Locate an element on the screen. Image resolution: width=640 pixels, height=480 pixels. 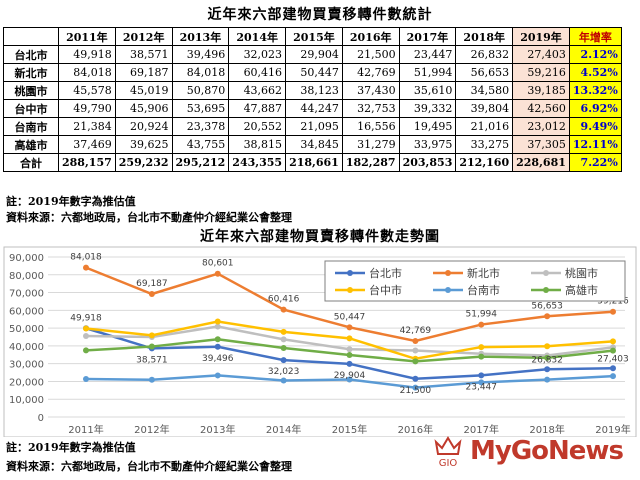
table-cell: 37,305 is located at coordinates (541, 144).